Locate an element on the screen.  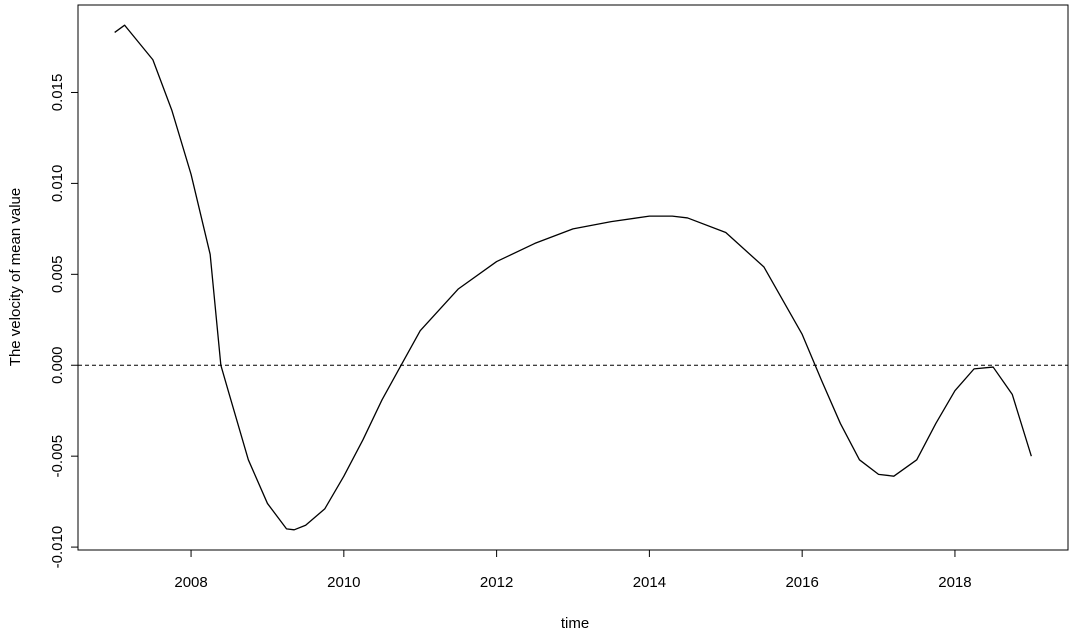
y-tick-label: -0.010 is located at coordinates (57, 547).